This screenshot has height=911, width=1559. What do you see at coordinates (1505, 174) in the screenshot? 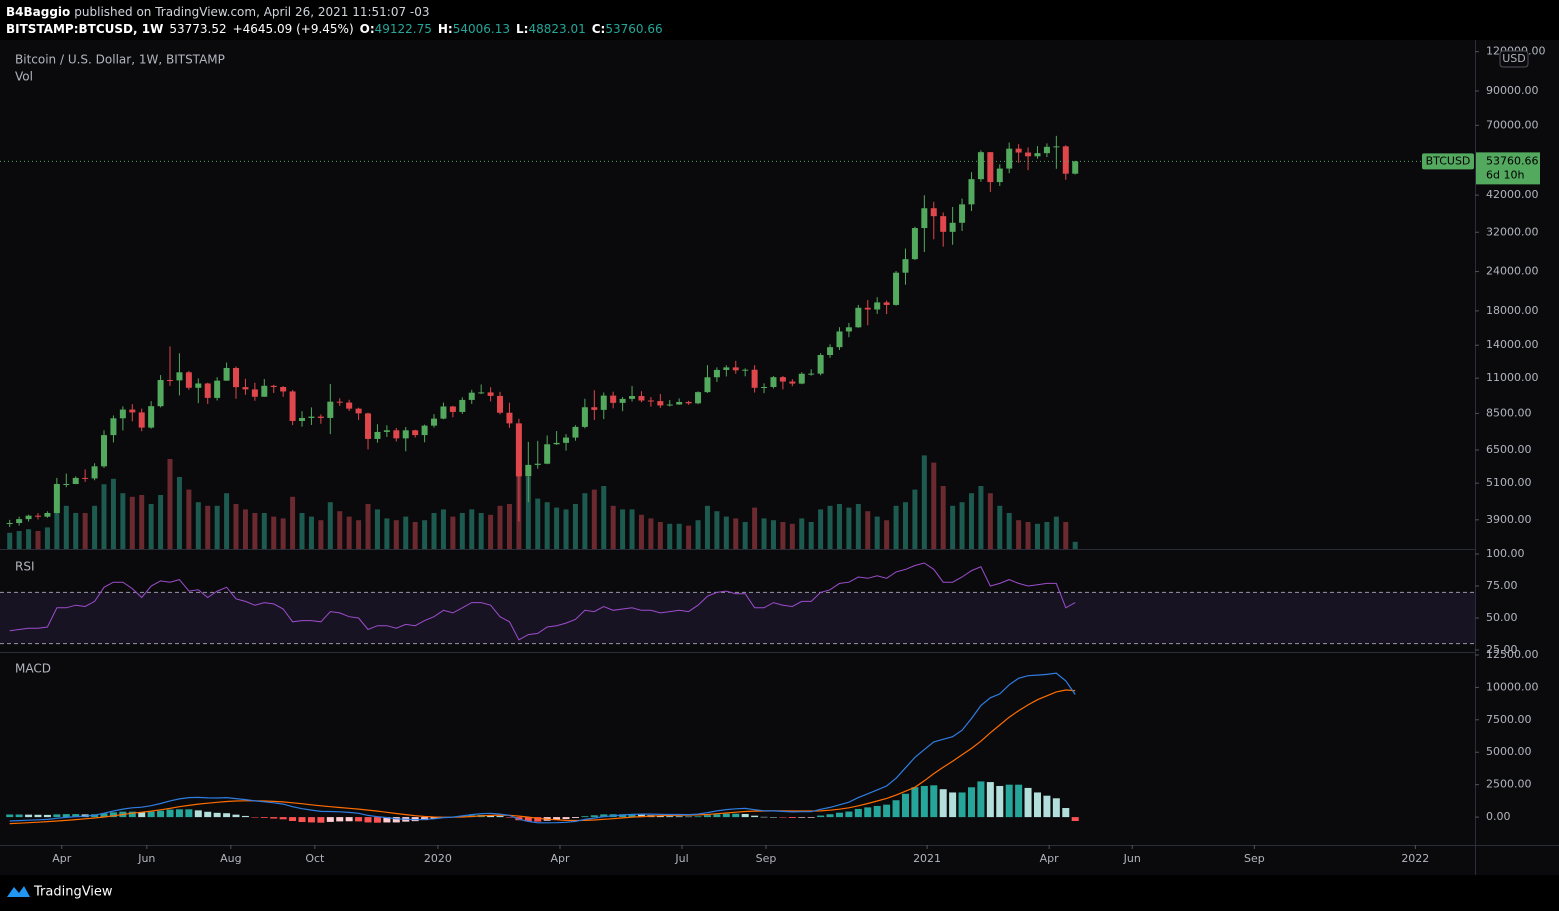
I see `countdown: 6d 10h` at bounding box center [1505, 174].